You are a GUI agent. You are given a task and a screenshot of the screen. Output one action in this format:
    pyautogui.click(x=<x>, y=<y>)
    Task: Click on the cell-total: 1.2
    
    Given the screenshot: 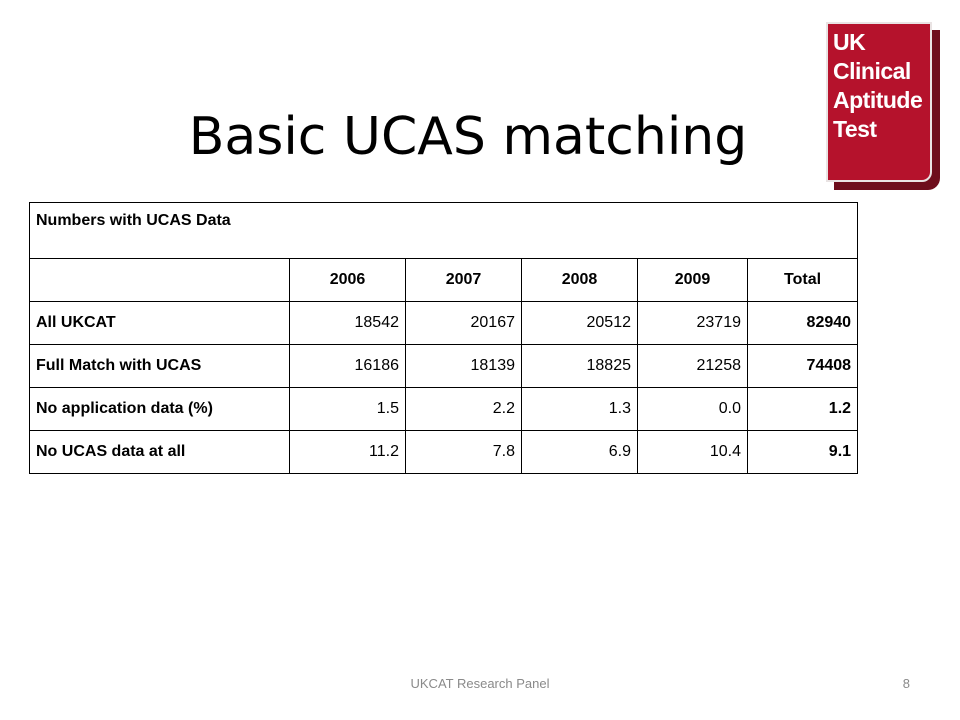 What is the action you would take?
    pyautogui.click(x=802, y=409)
    